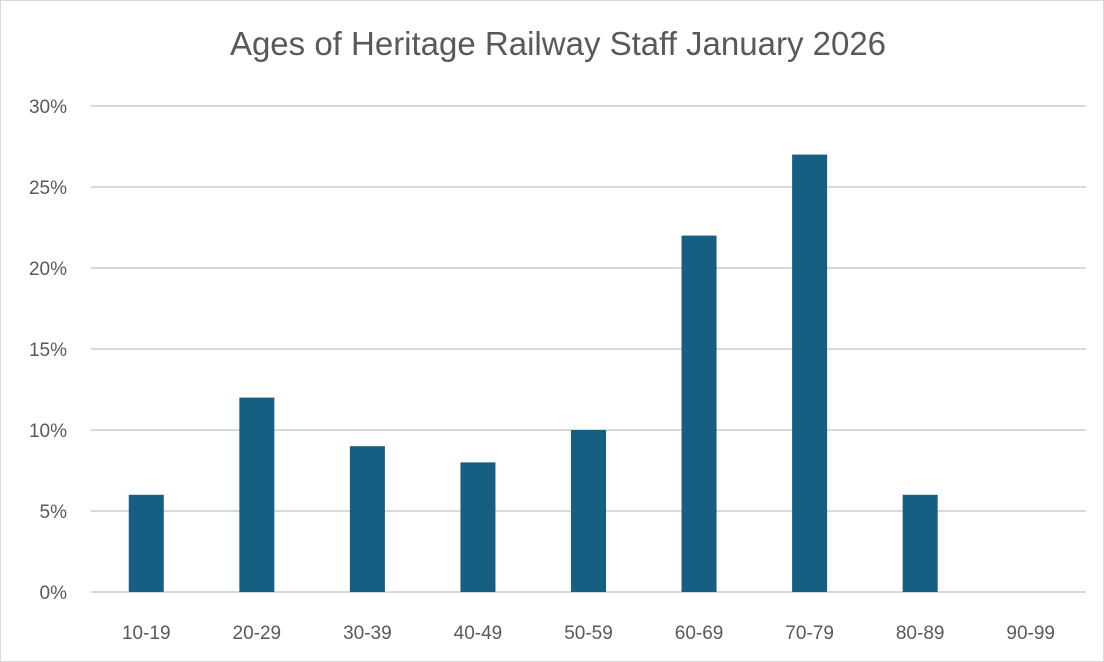 This screenshot has width=1104, height=662. I want to click on y-tick-label: 20%, so click(48, 269).